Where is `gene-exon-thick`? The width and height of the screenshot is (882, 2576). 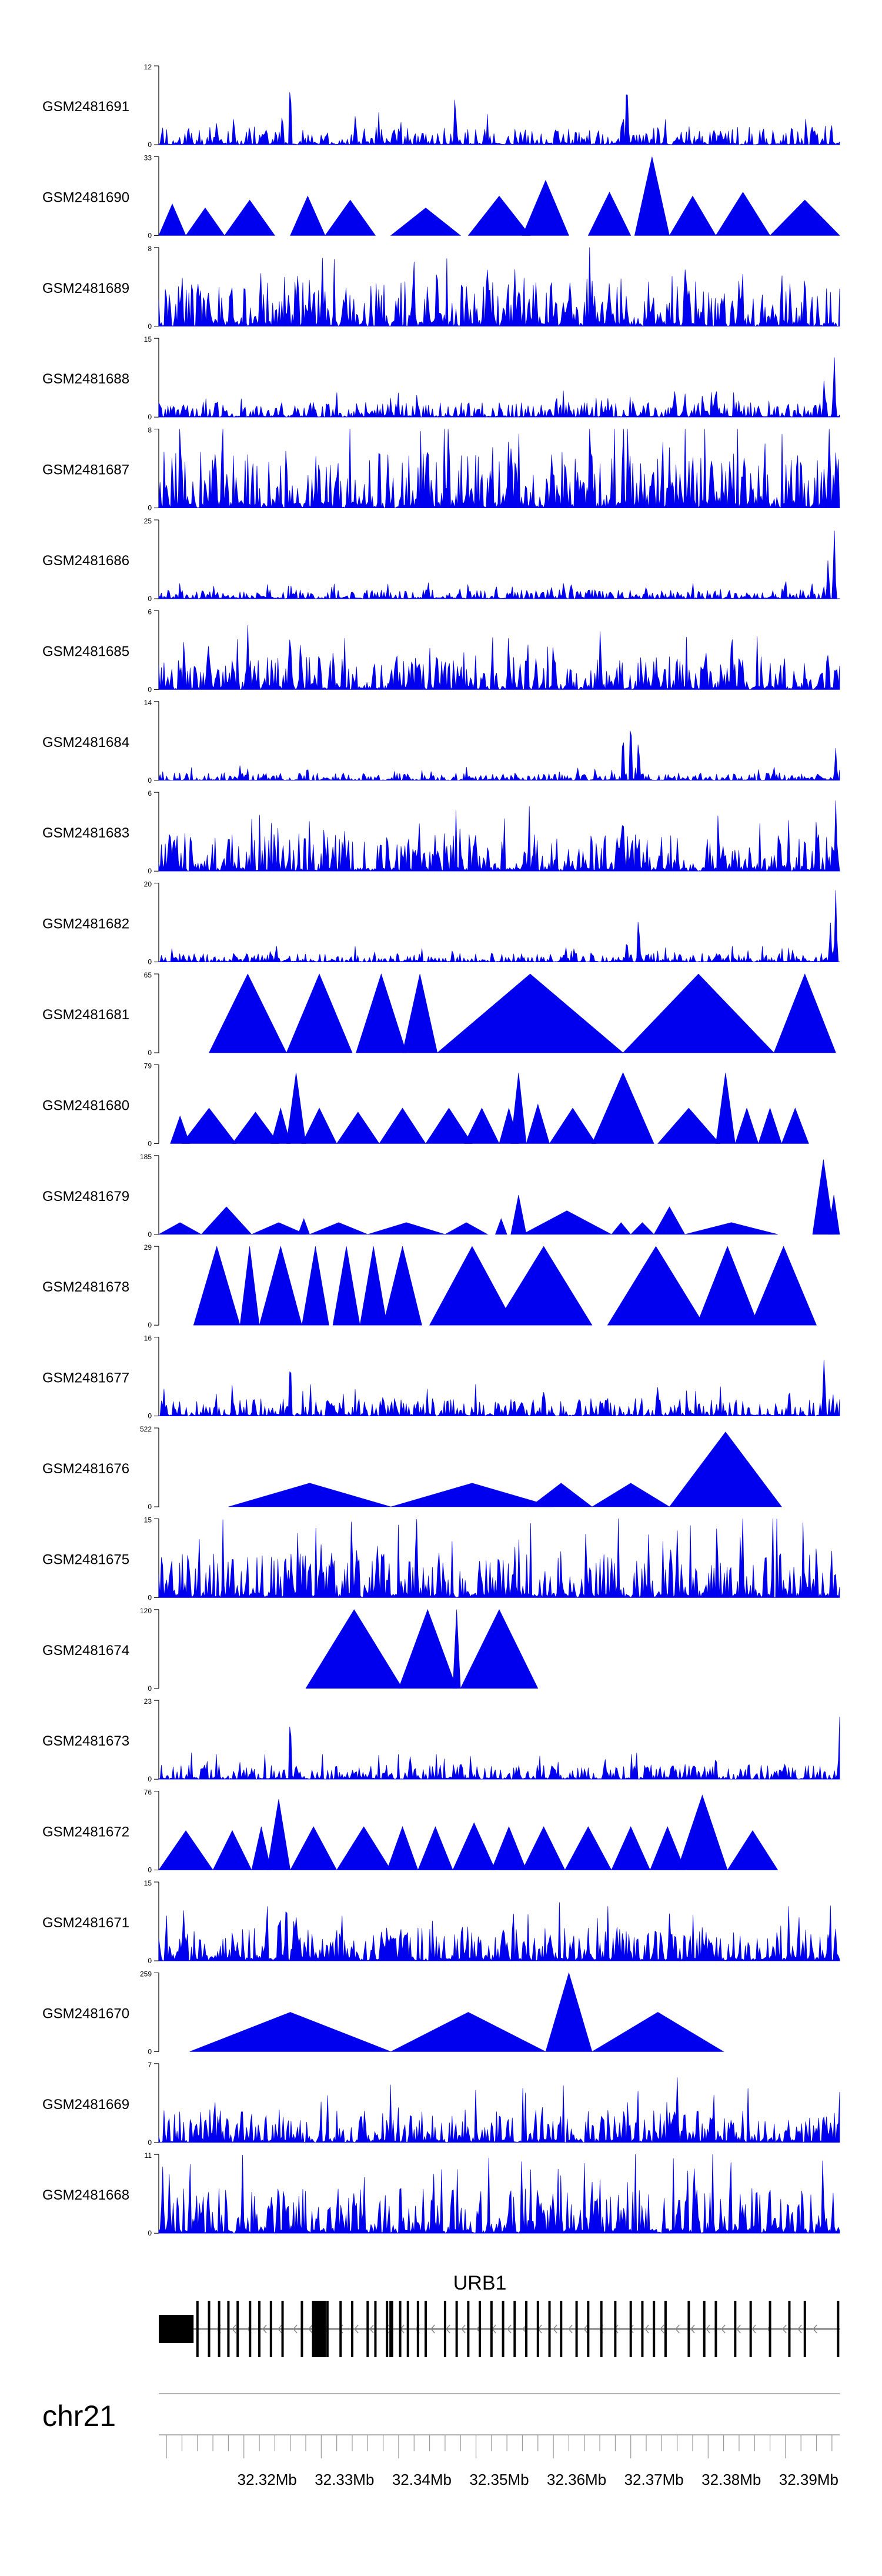 gene-exon-thick is located at coordinates (319, 2329).